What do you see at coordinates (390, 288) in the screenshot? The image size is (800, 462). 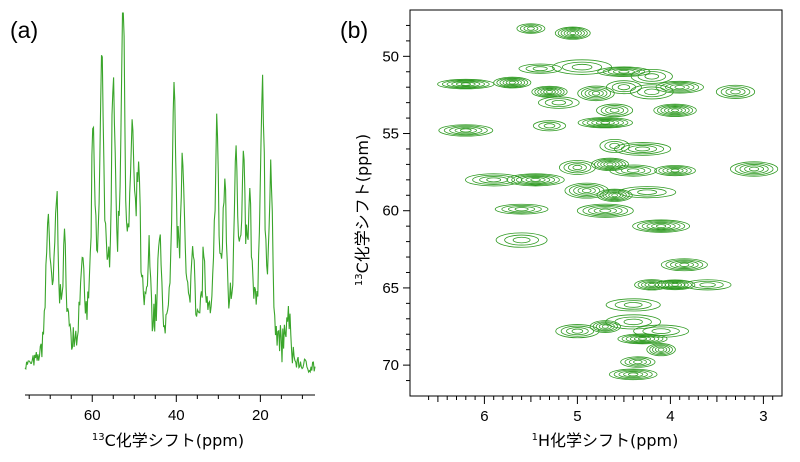 I see `y-tick-label: 65` at bounding box center [390, 288].